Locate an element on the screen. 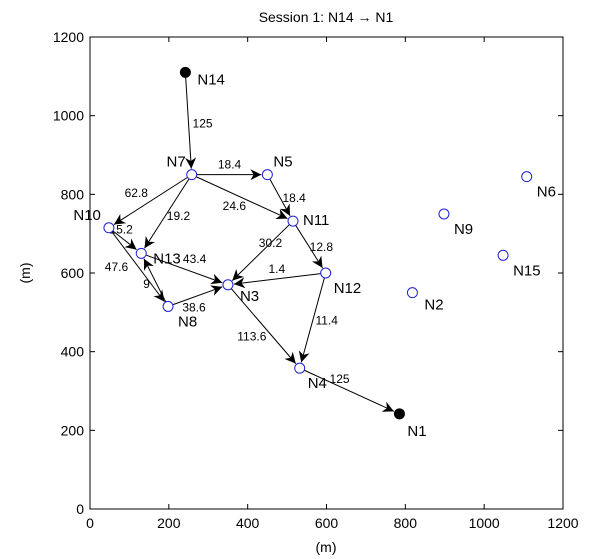 The height and width of the screenshot is (559, 595). node-label: N1 is located at coordinates (416, 431).